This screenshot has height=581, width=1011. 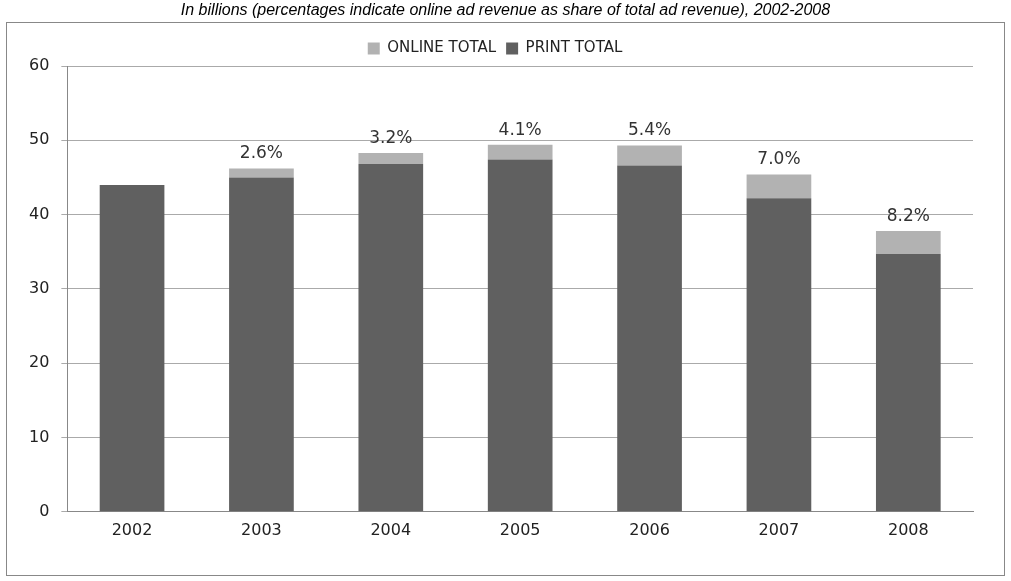 What do you see at coordinates (908, 529) in the screenshot?
I see `x-tick-label: 2008` at bounding box center [908, 529].